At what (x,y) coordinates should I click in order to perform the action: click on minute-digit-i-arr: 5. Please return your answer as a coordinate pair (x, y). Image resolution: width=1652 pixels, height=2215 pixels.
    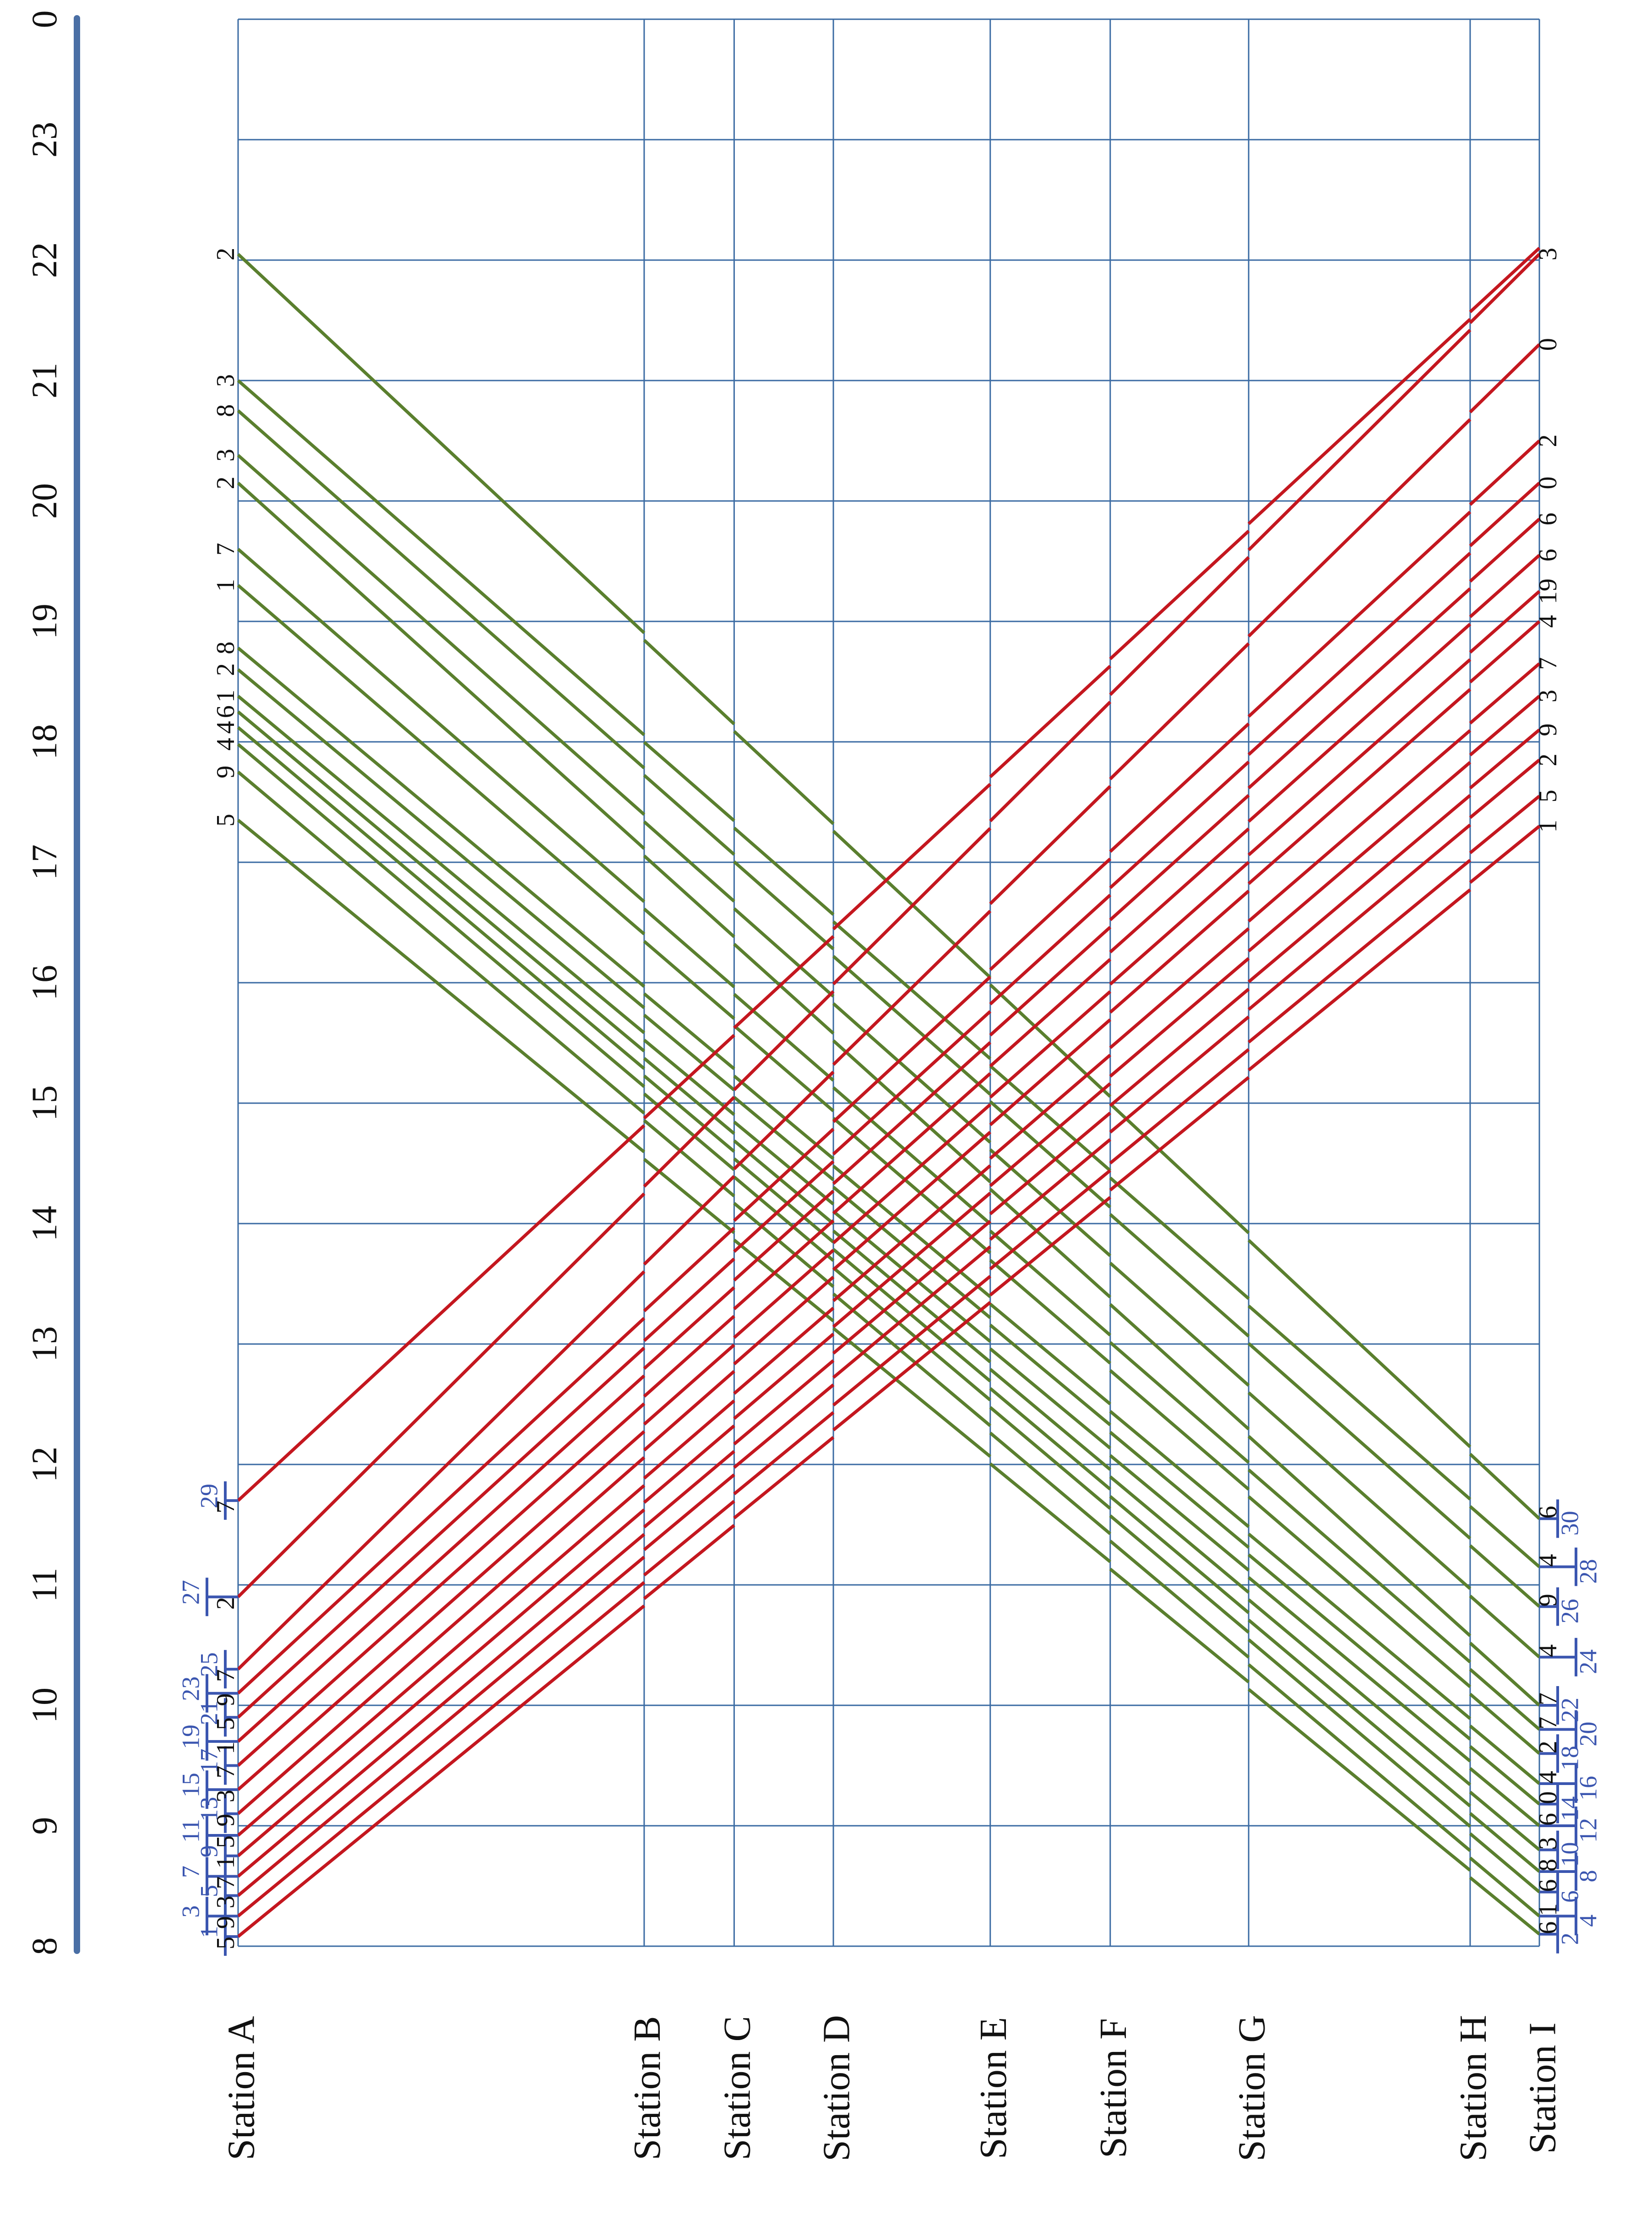
    Looking at the image, I should click on (1548, 795).